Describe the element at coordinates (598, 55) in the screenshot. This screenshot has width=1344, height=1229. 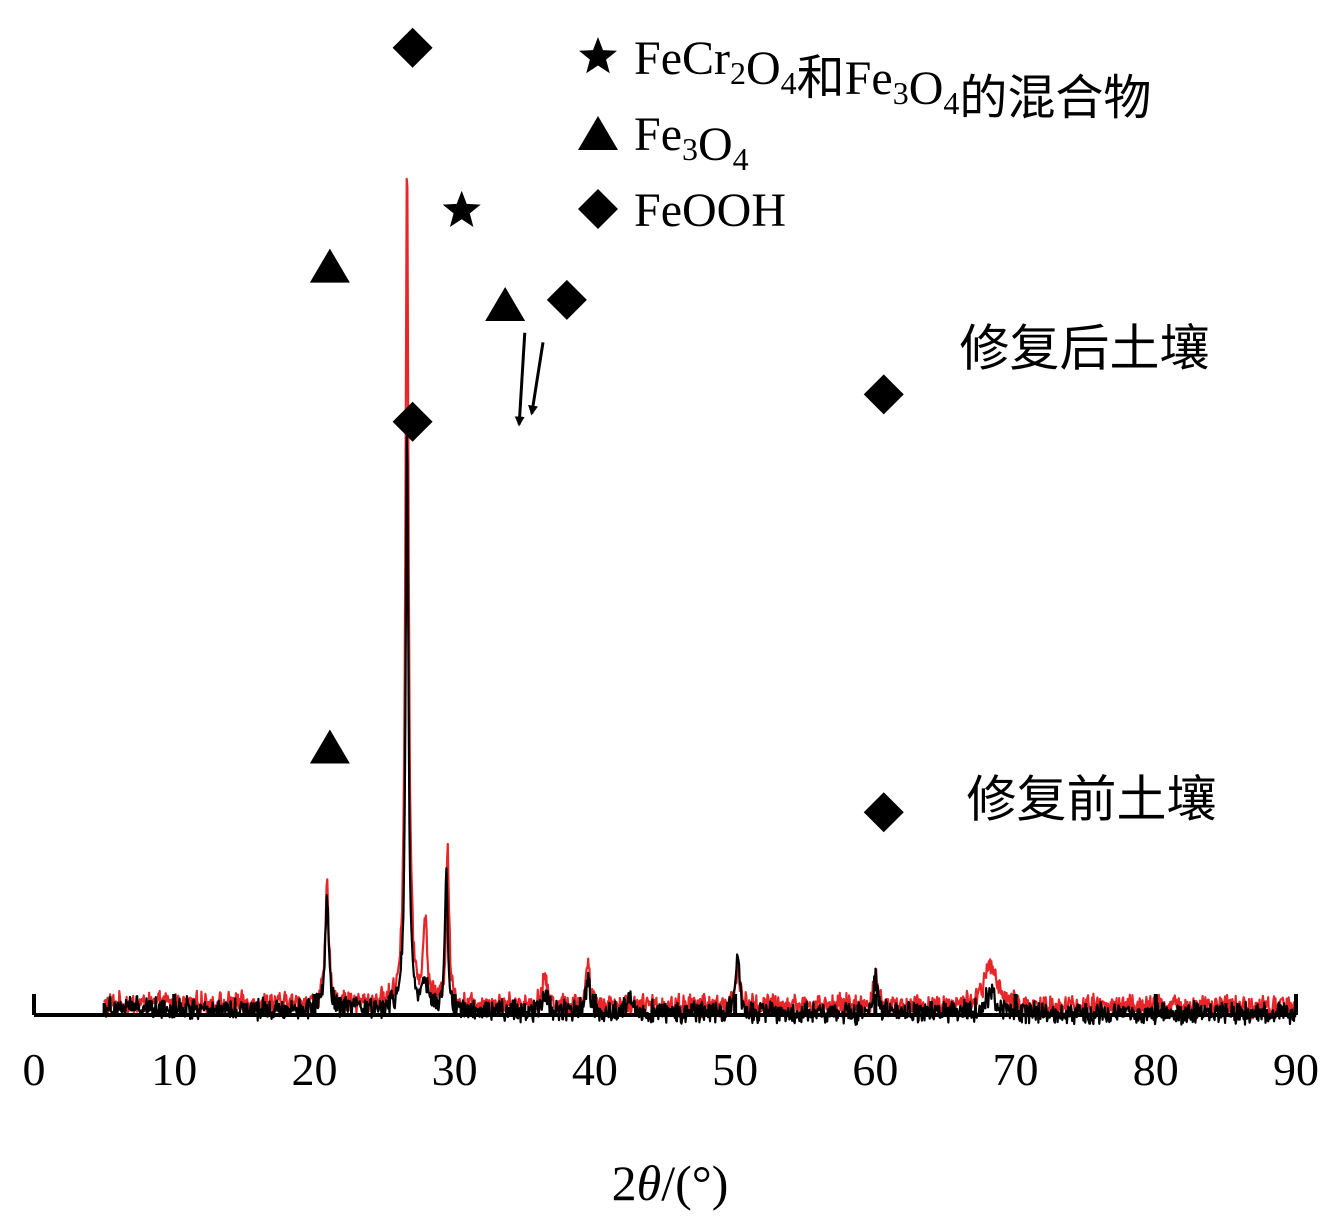
I see `legend-star-icon` at that location.